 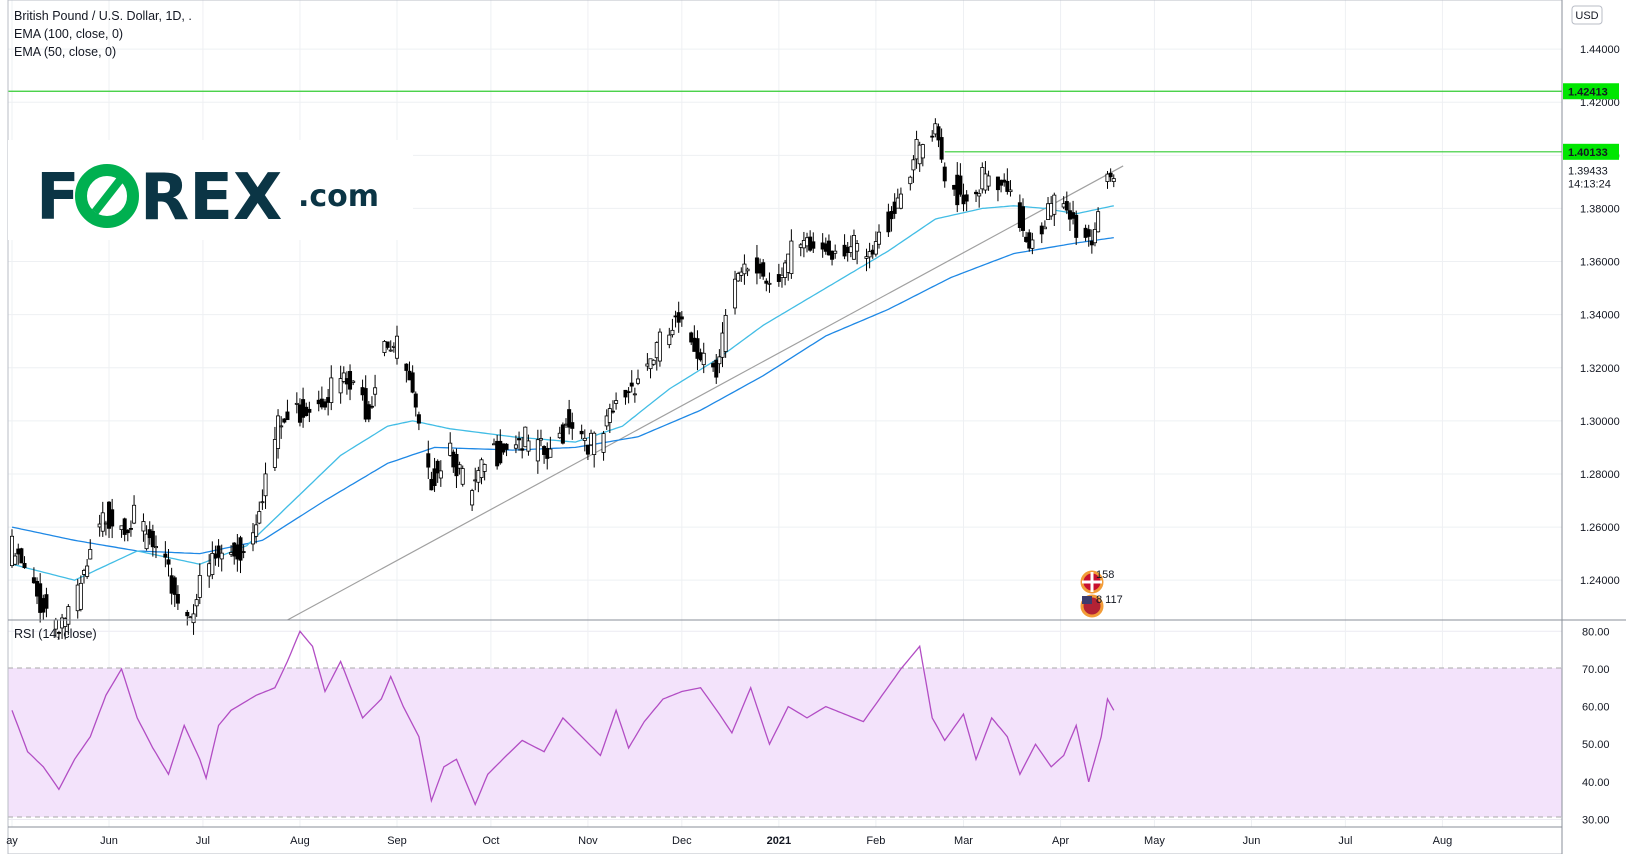 What do you see at coordinates (109, 841) in the screenshot?
I see `time-tick-label: Jun` at bounding box center [109, 841].